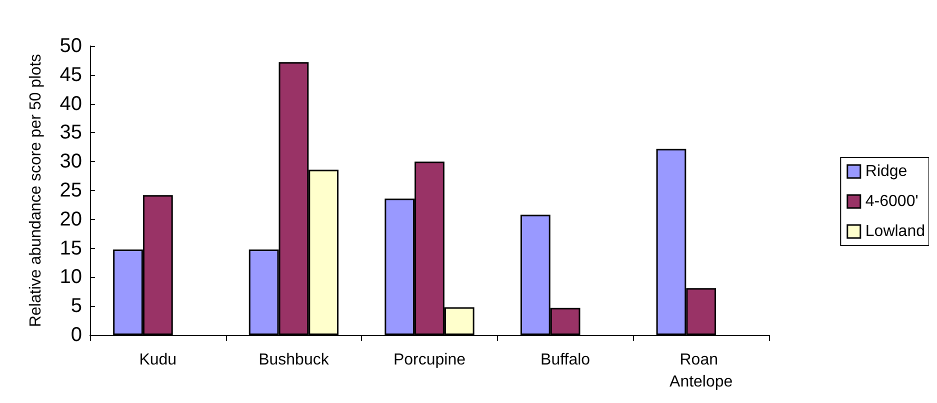 The height and width of the screenshot is (403, 937). Describe the element at coordinates (71, 46) in the screenshot. I see `y-tick-label: 50` at that location.